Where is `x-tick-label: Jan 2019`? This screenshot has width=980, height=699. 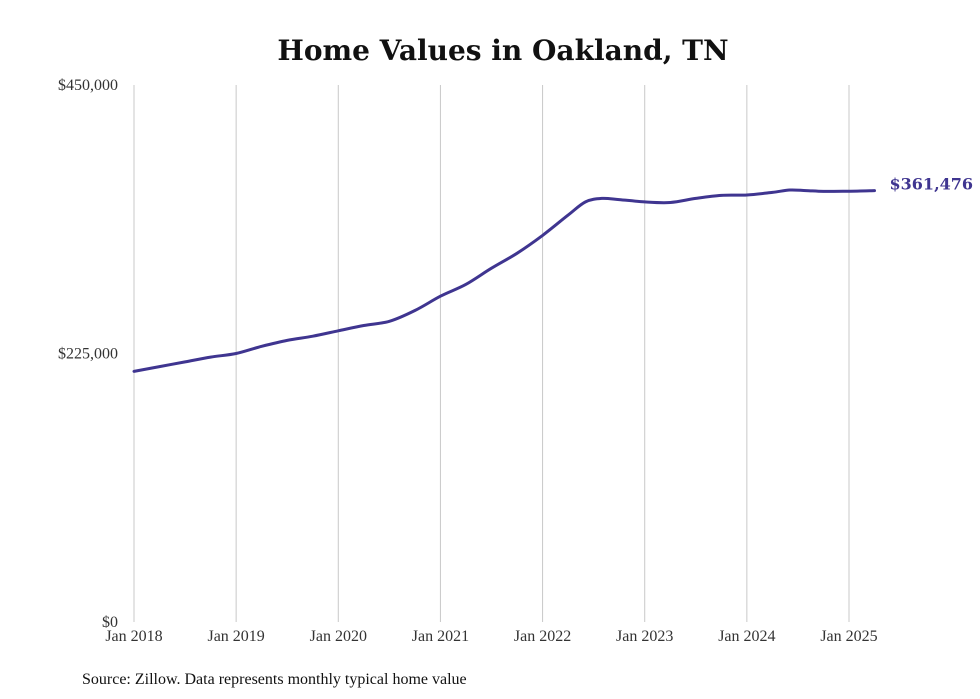 x-tick-label: Jan 2019 is located at coordinates (235, 636).